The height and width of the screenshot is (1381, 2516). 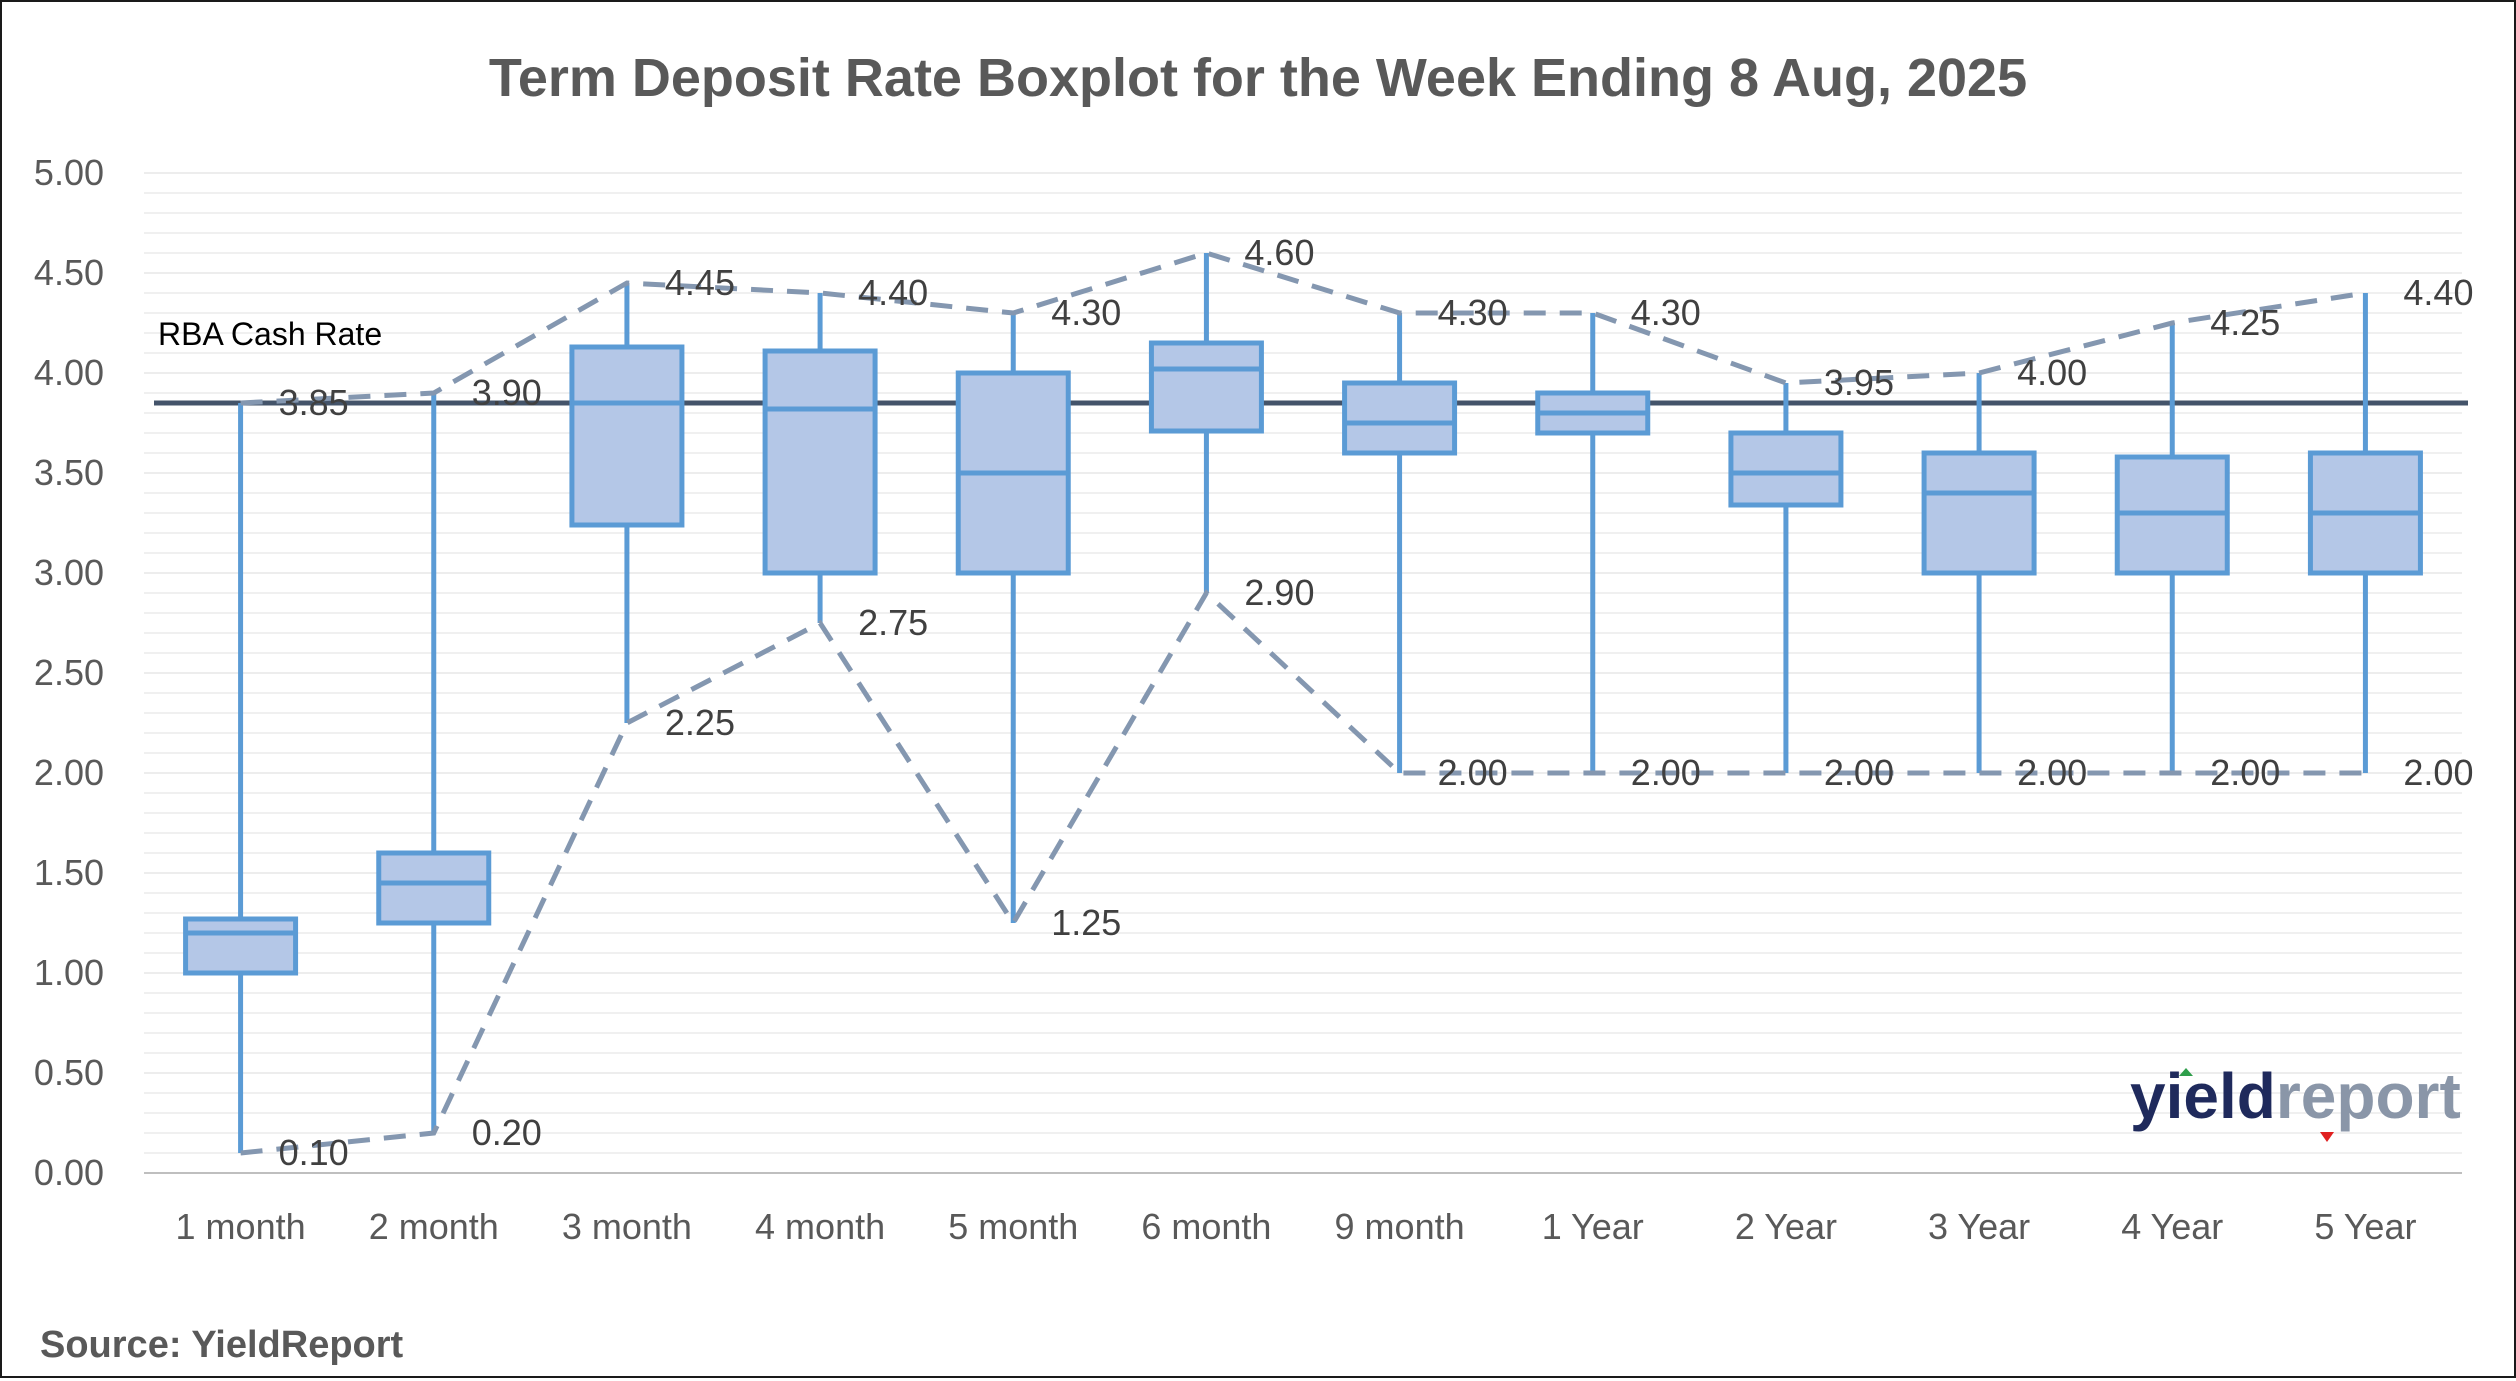 I want to click on y-tick-label: 3.50, so click(x=69, y=472).